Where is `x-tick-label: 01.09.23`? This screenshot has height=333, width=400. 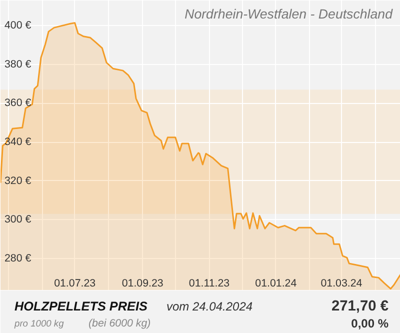
x-tick-label: 01.09.23 is located at coordinates (143, 284).